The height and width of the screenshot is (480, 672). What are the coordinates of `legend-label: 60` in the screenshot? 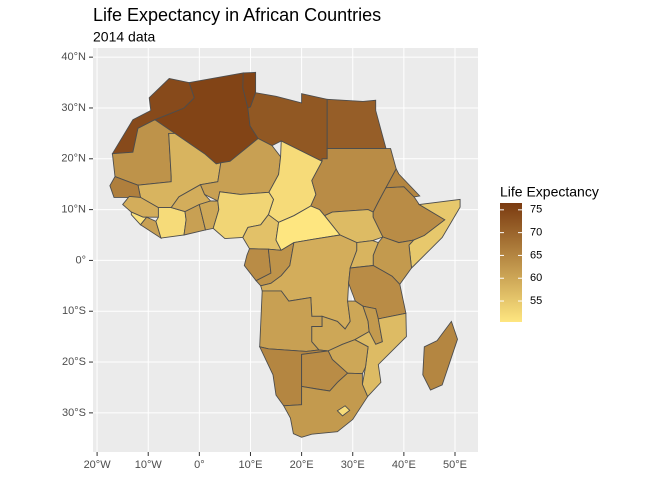 It's located at (536, 278).